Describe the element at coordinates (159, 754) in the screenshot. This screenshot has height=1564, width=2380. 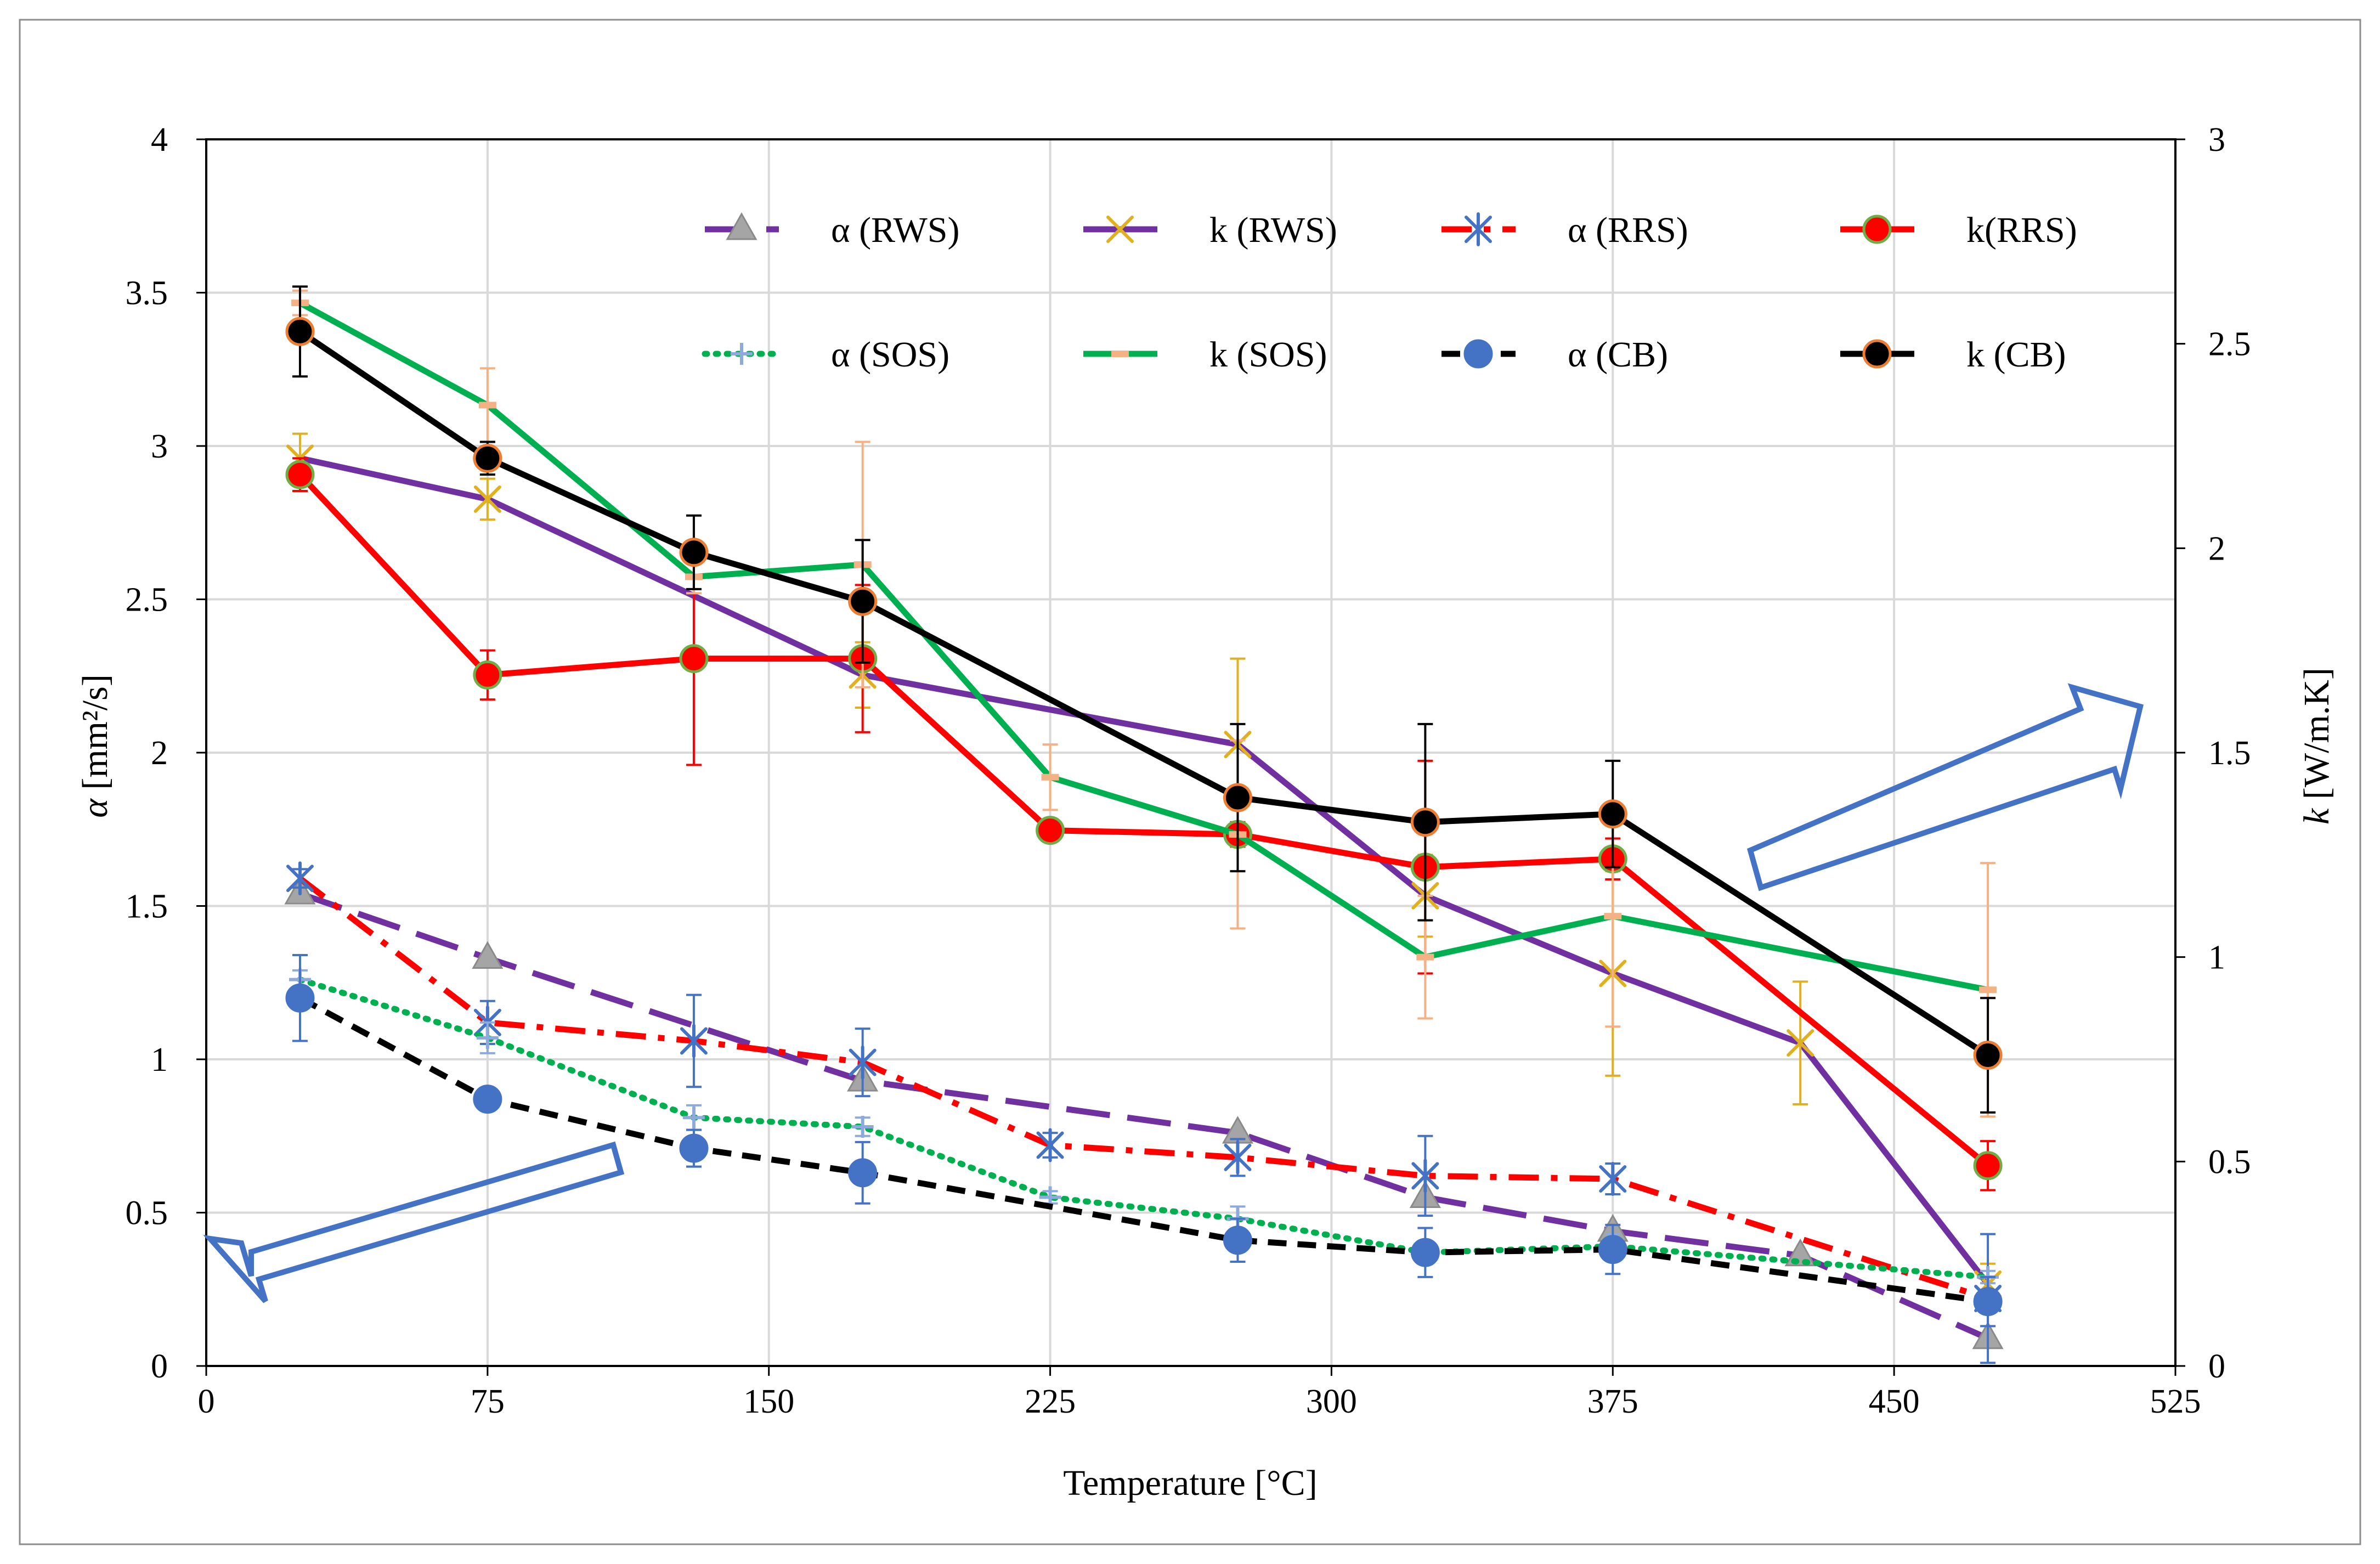
I see `y-left-tick-label: 2` at that location.